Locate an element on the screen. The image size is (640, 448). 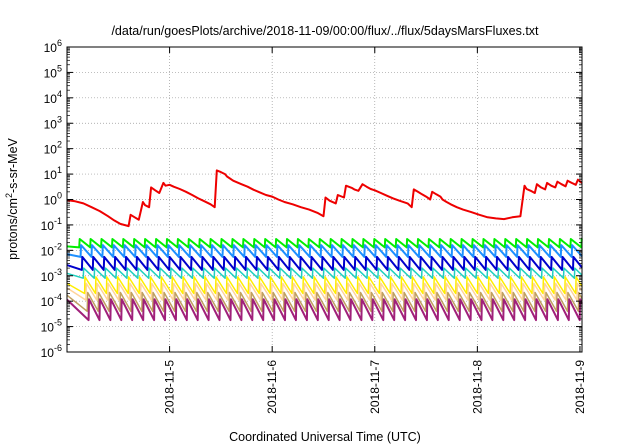
y-tick-label-exp: 5 is located at coordinates (59, 68).